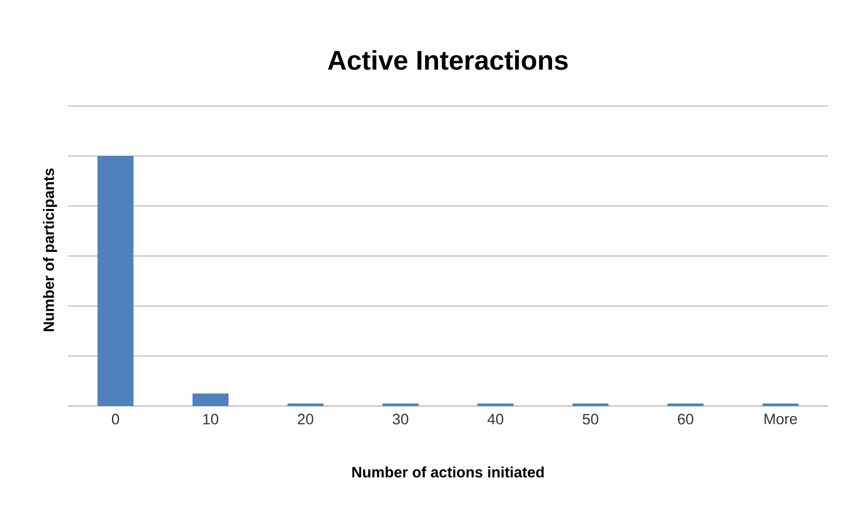 The width and height of the screenshot is (844, 510). What do you see at coordinates (448, 60) in the screenshot?
I see `chart-title: Active Interactions` at bounding box center [448, 60].